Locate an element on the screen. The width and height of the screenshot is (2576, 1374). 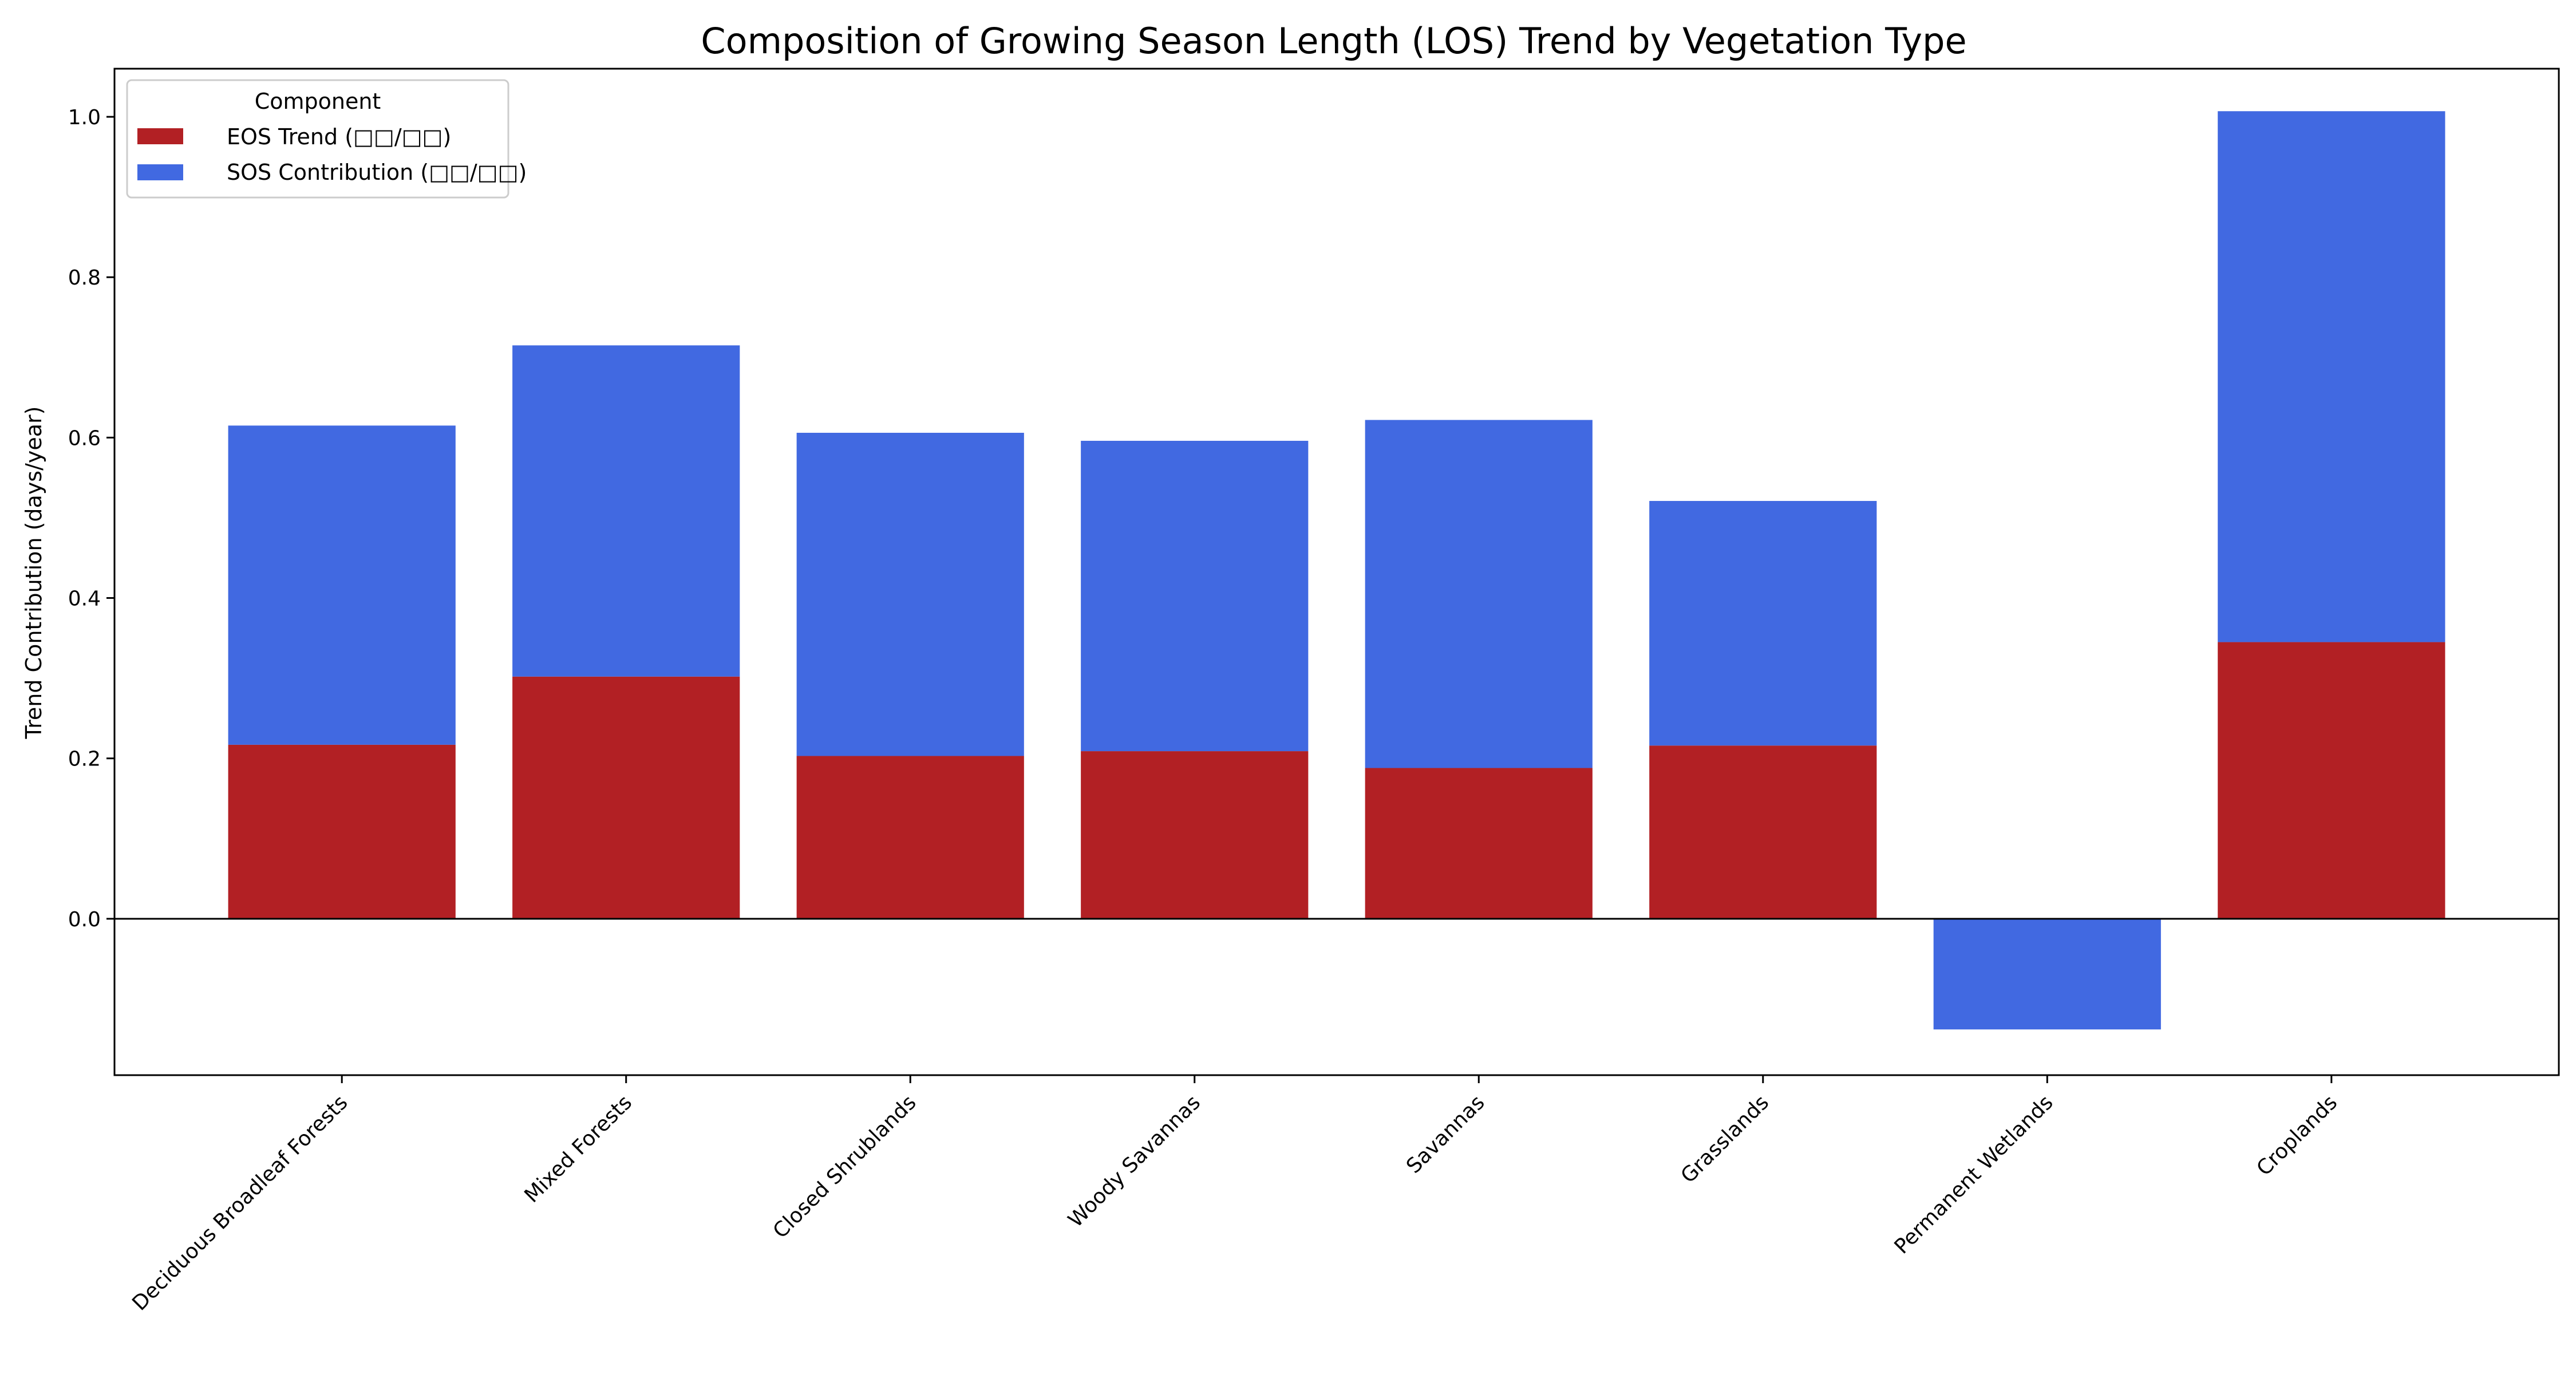
y-tick-label-5: 1.0 is located at coordinates (84, 118).